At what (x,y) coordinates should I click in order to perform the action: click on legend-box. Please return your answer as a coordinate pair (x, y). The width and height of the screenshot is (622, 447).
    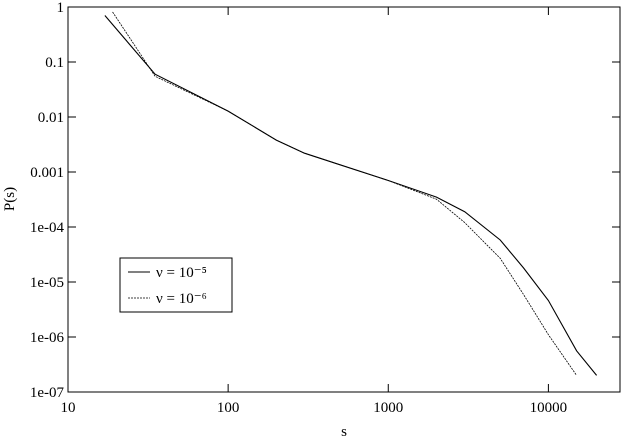
    Looking at the image, I should click on (176, 285).